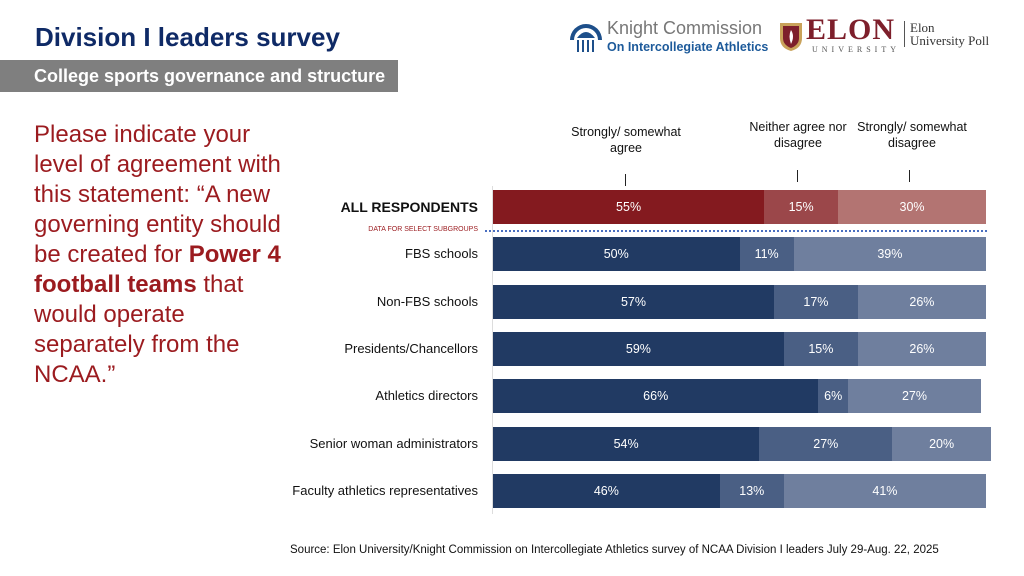  I want to click on bar-segment: 55%, so click(629, 207).